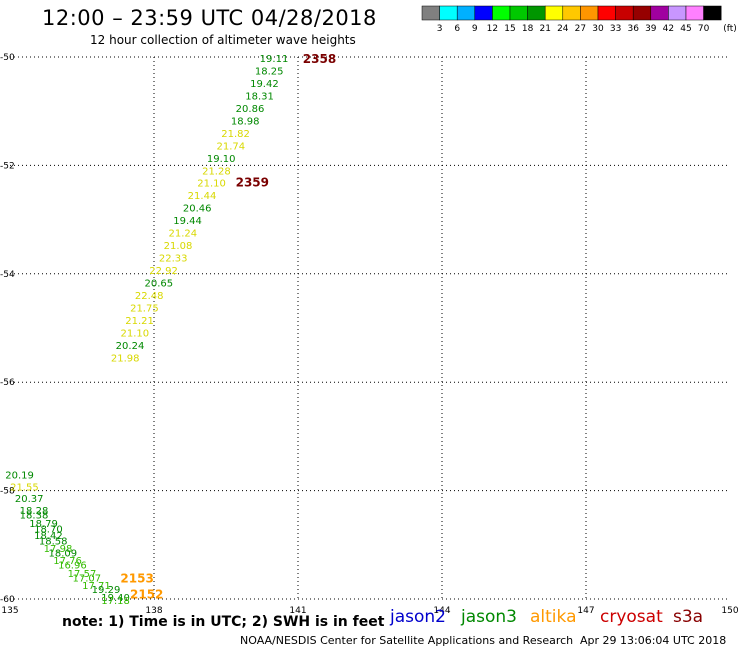 The height and width of the screenshot is (650, 740). What do you see at coordinates (29, 499) in the screenshot?
I see `wave-height-label: 20.37` at bounding box center [29, 499].